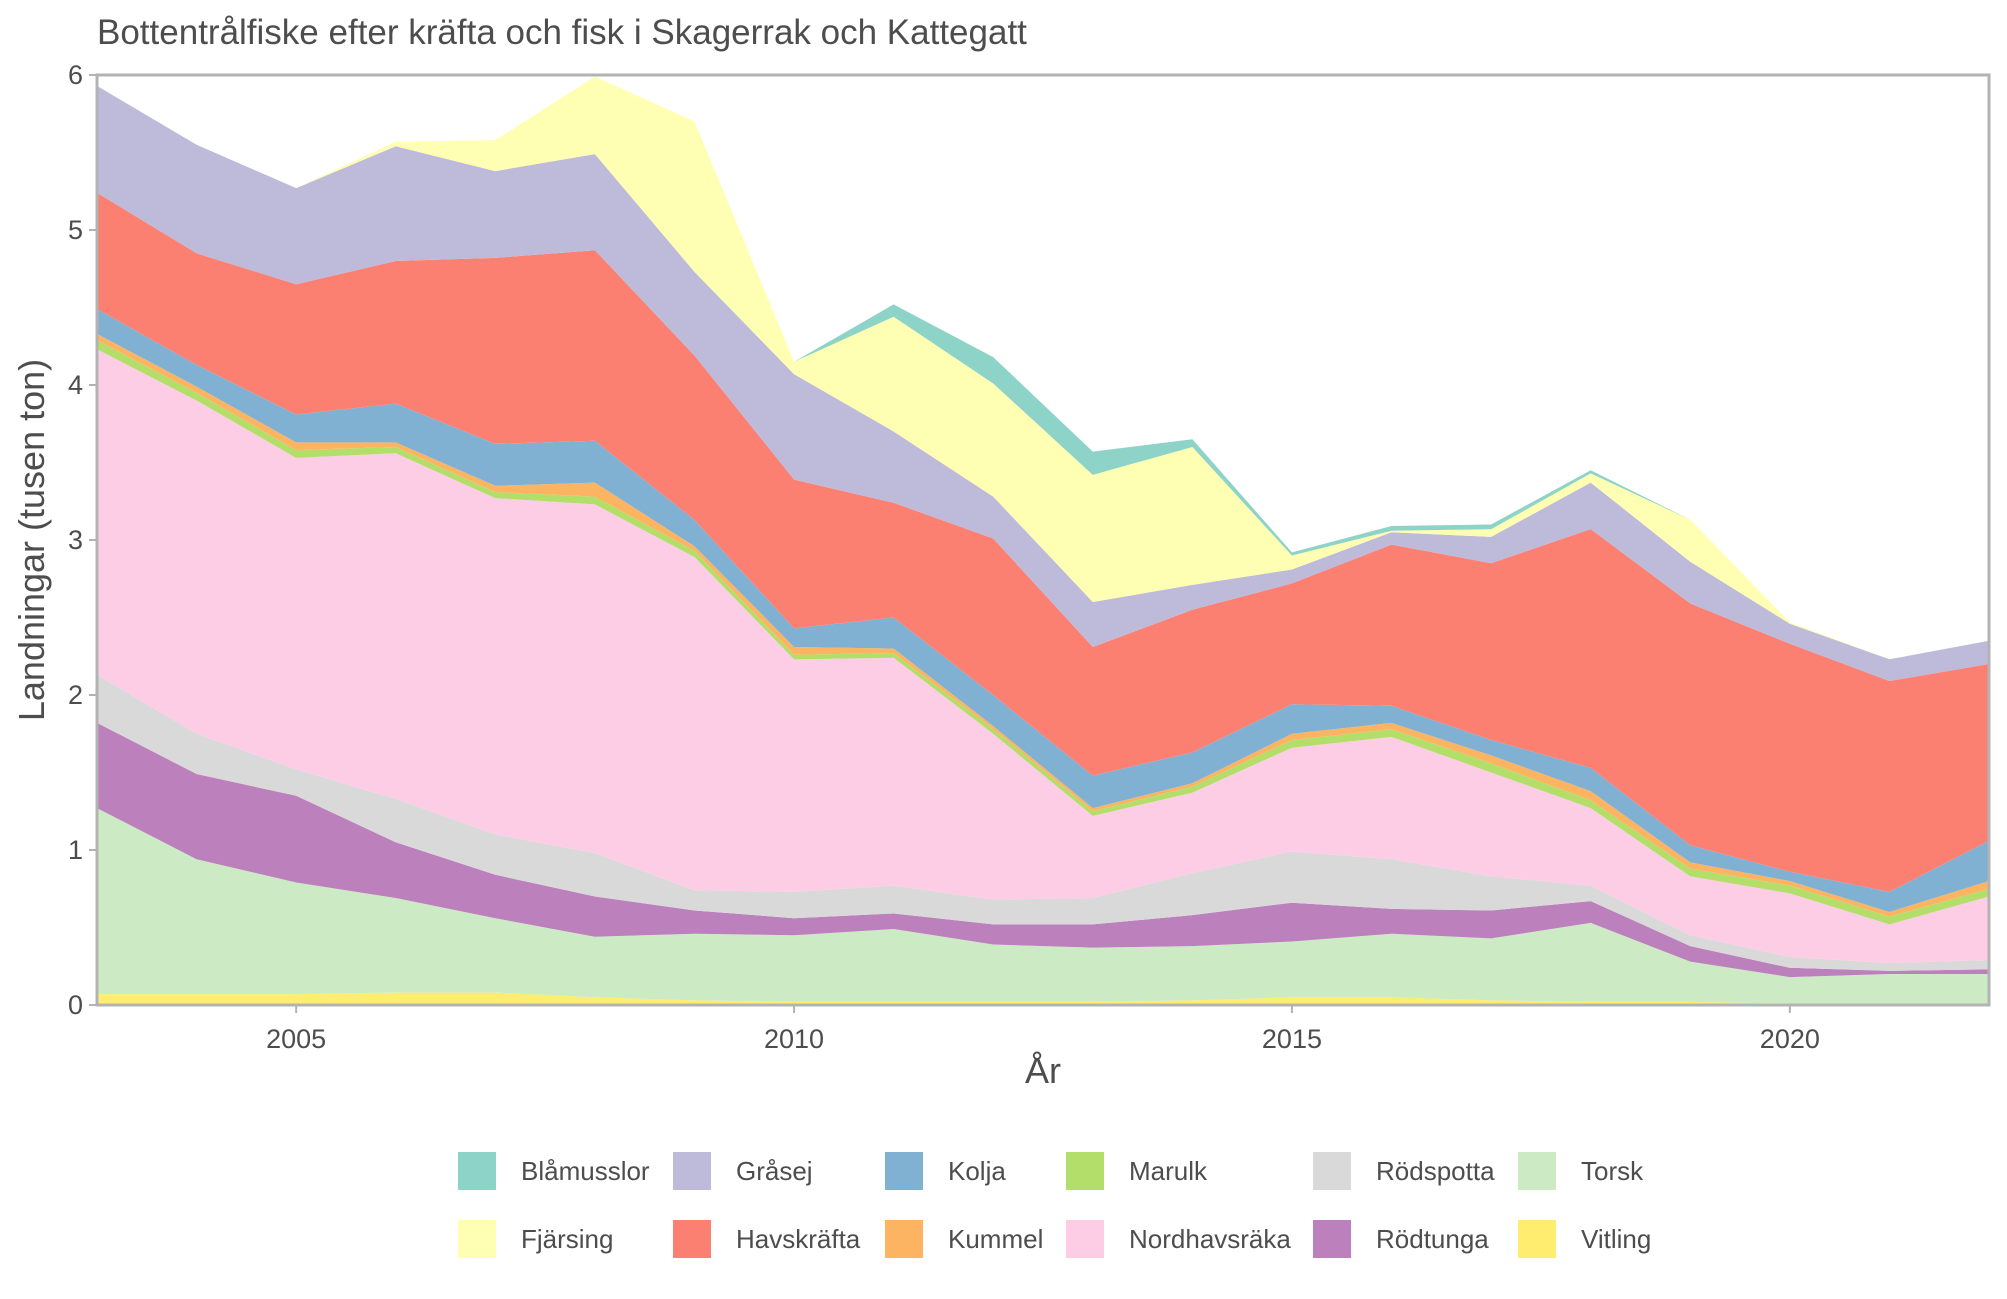 Image resolution: width=2007 pixels, height=1299 pixels. What do you see at coordinates (1043, 1070) in the screenshot?
I see `x-axis-title: År` at bounding box center [1043, 1070].